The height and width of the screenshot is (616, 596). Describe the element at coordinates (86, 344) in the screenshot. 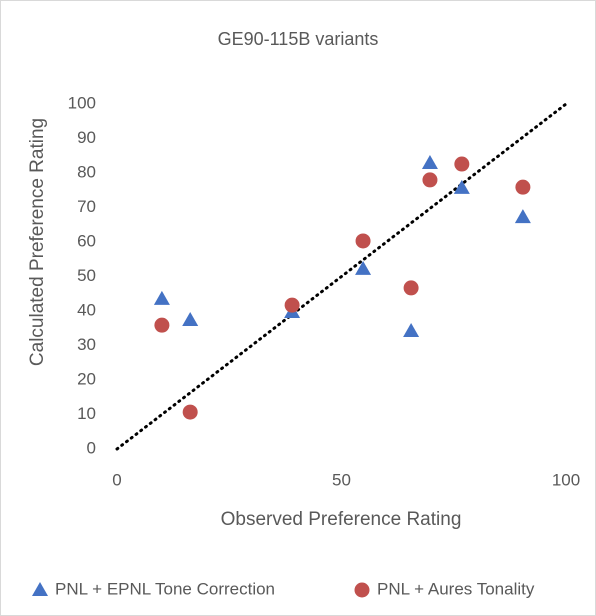

I see `y-tick-label: 30` at that location.